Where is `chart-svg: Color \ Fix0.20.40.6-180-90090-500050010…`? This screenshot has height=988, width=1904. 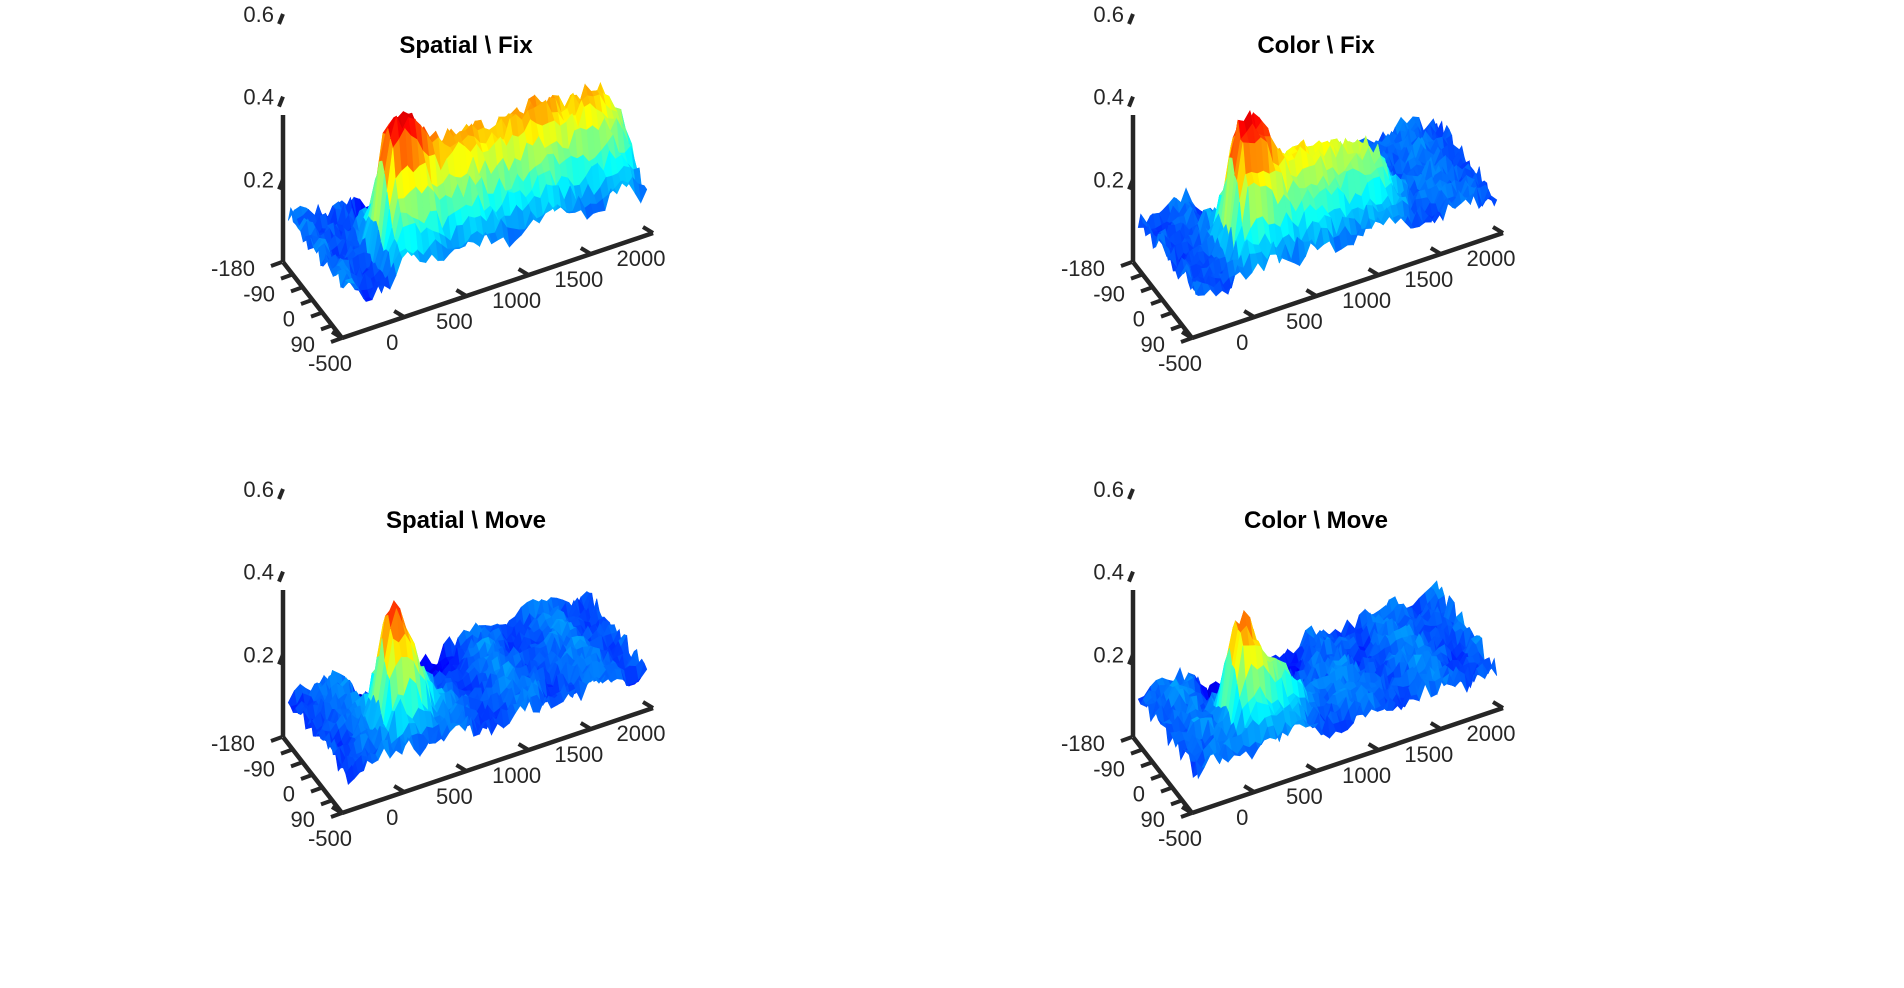 chart-svg: Color \ Fix0.20.40.6-180-90090-500050010… is located at coordinates (1288, 189).